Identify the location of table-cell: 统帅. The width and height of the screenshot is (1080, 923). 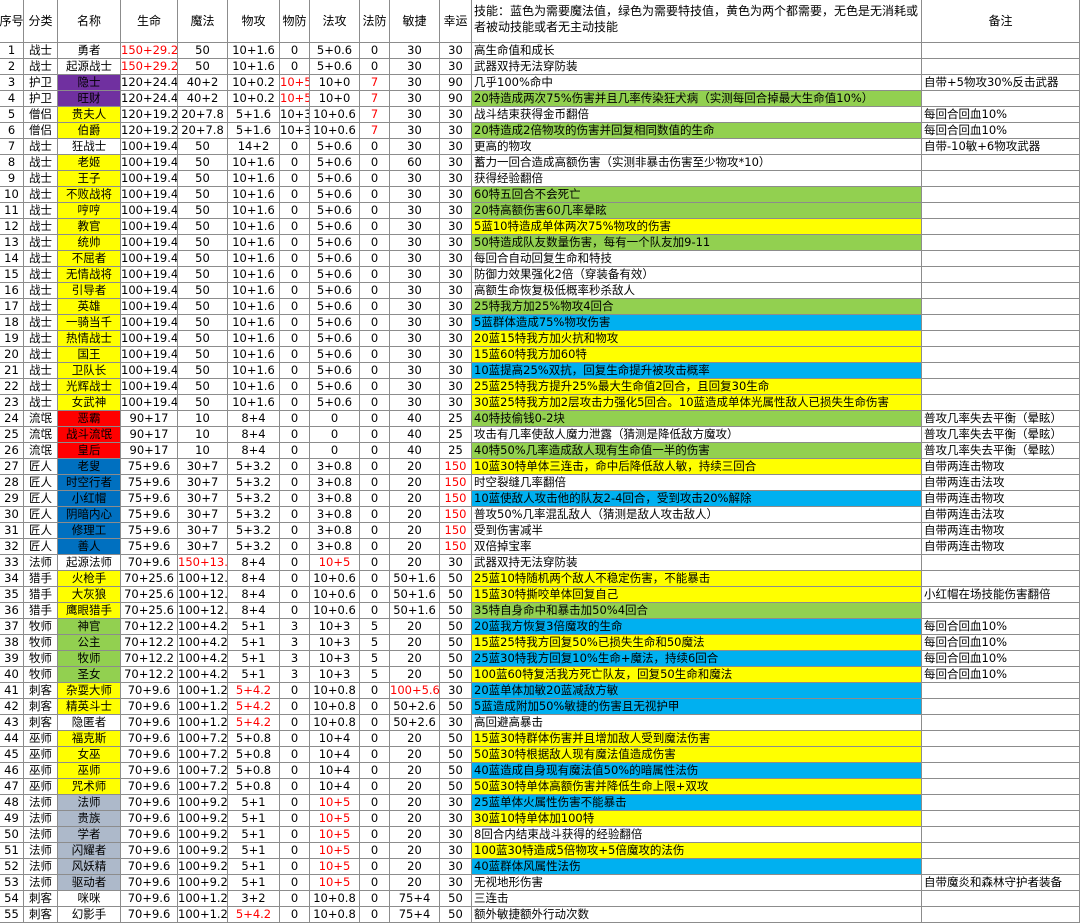
(89, 243).